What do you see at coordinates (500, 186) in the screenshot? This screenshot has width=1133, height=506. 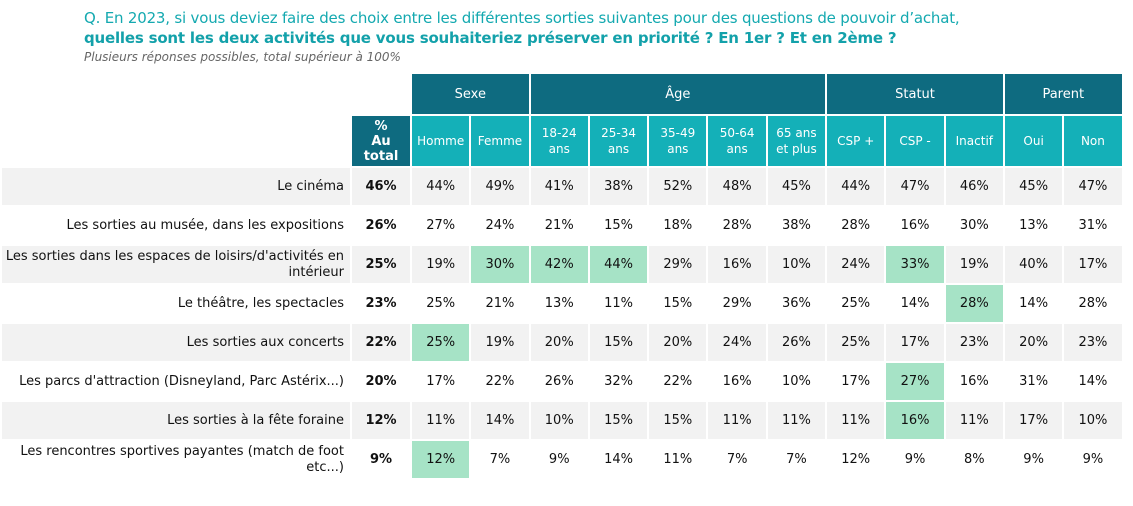 I see `cell-value: 49%` at bounding box center [500, 186].